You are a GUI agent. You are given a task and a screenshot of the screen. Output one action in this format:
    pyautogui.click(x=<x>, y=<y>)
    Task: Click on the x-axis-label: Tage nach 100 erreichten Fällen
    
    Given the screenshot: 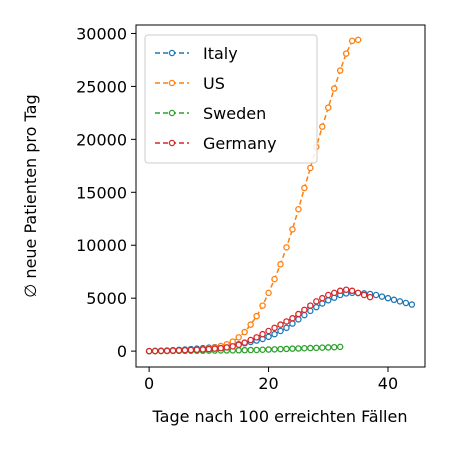 What is the action you would take?
    pyautogui.click(x=280, y=416)
    